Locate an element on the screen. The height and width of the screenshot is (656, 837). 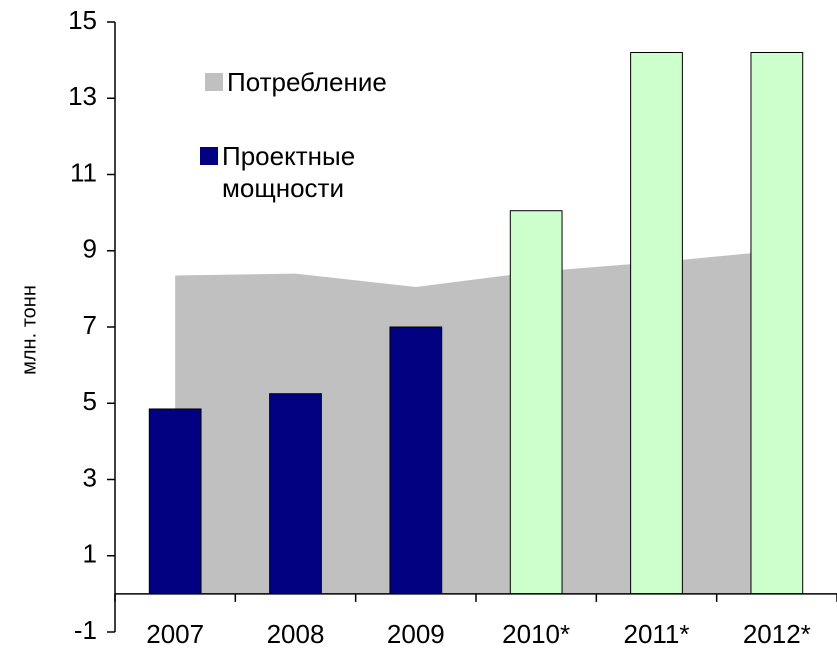
x-tick-label: 2008 is located at coordinates (296, 634).